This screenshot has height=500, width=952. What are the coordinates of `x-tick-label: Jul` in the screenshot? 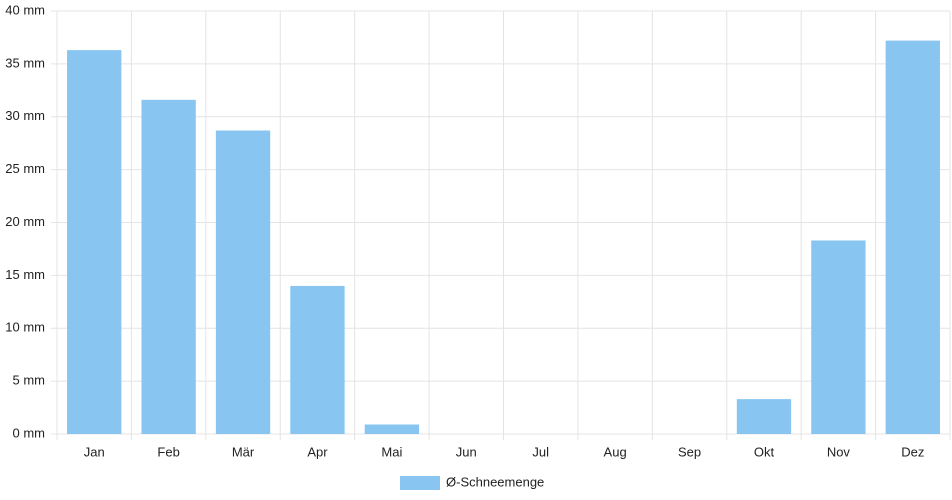 It's located at (540, 451).